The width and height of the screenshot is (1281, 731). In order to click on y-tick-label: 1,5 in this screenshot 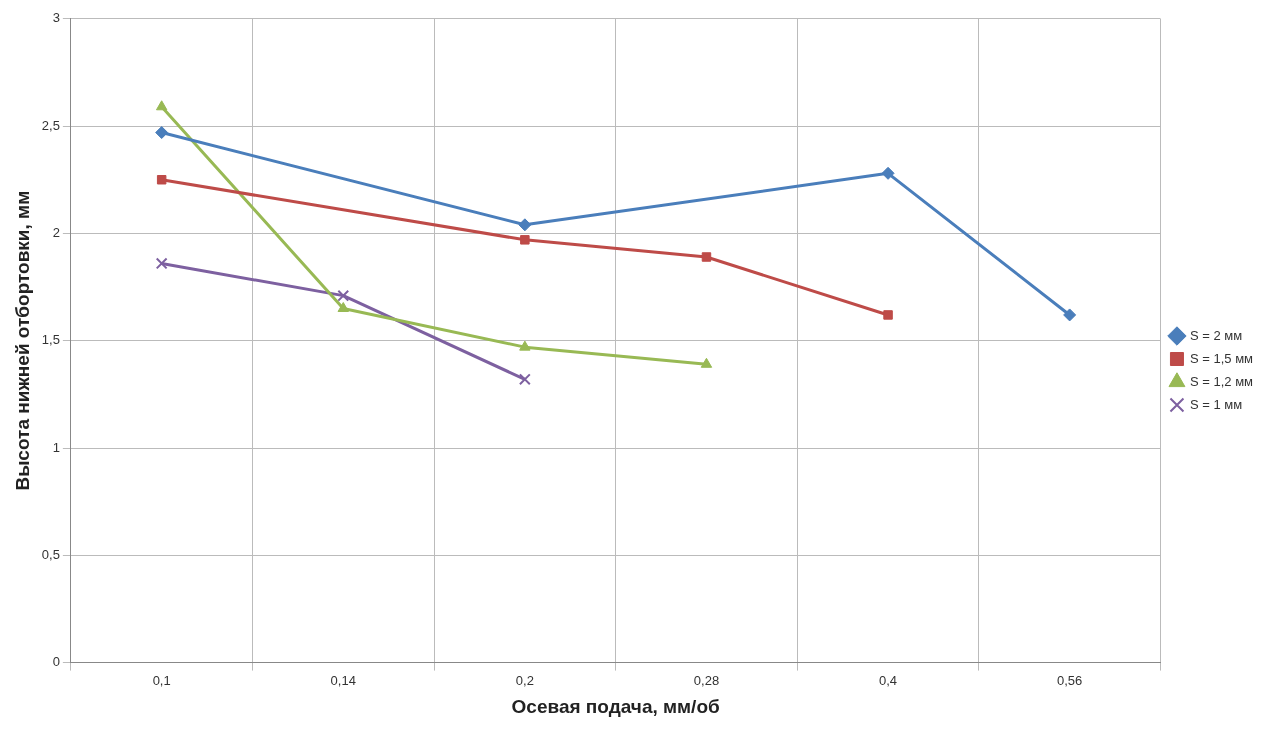, I will do `click(50, 340)`.